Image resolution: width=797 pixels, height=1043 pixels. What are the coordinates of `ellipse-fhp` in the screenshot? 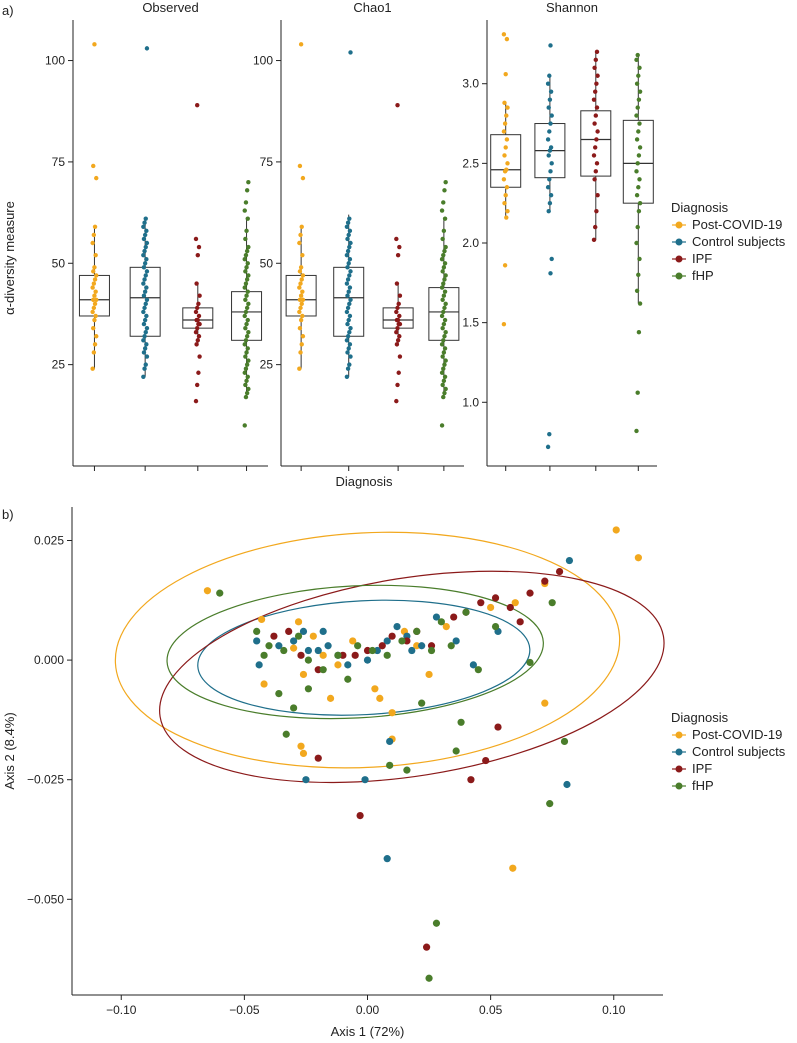 It's located at (355, 652).